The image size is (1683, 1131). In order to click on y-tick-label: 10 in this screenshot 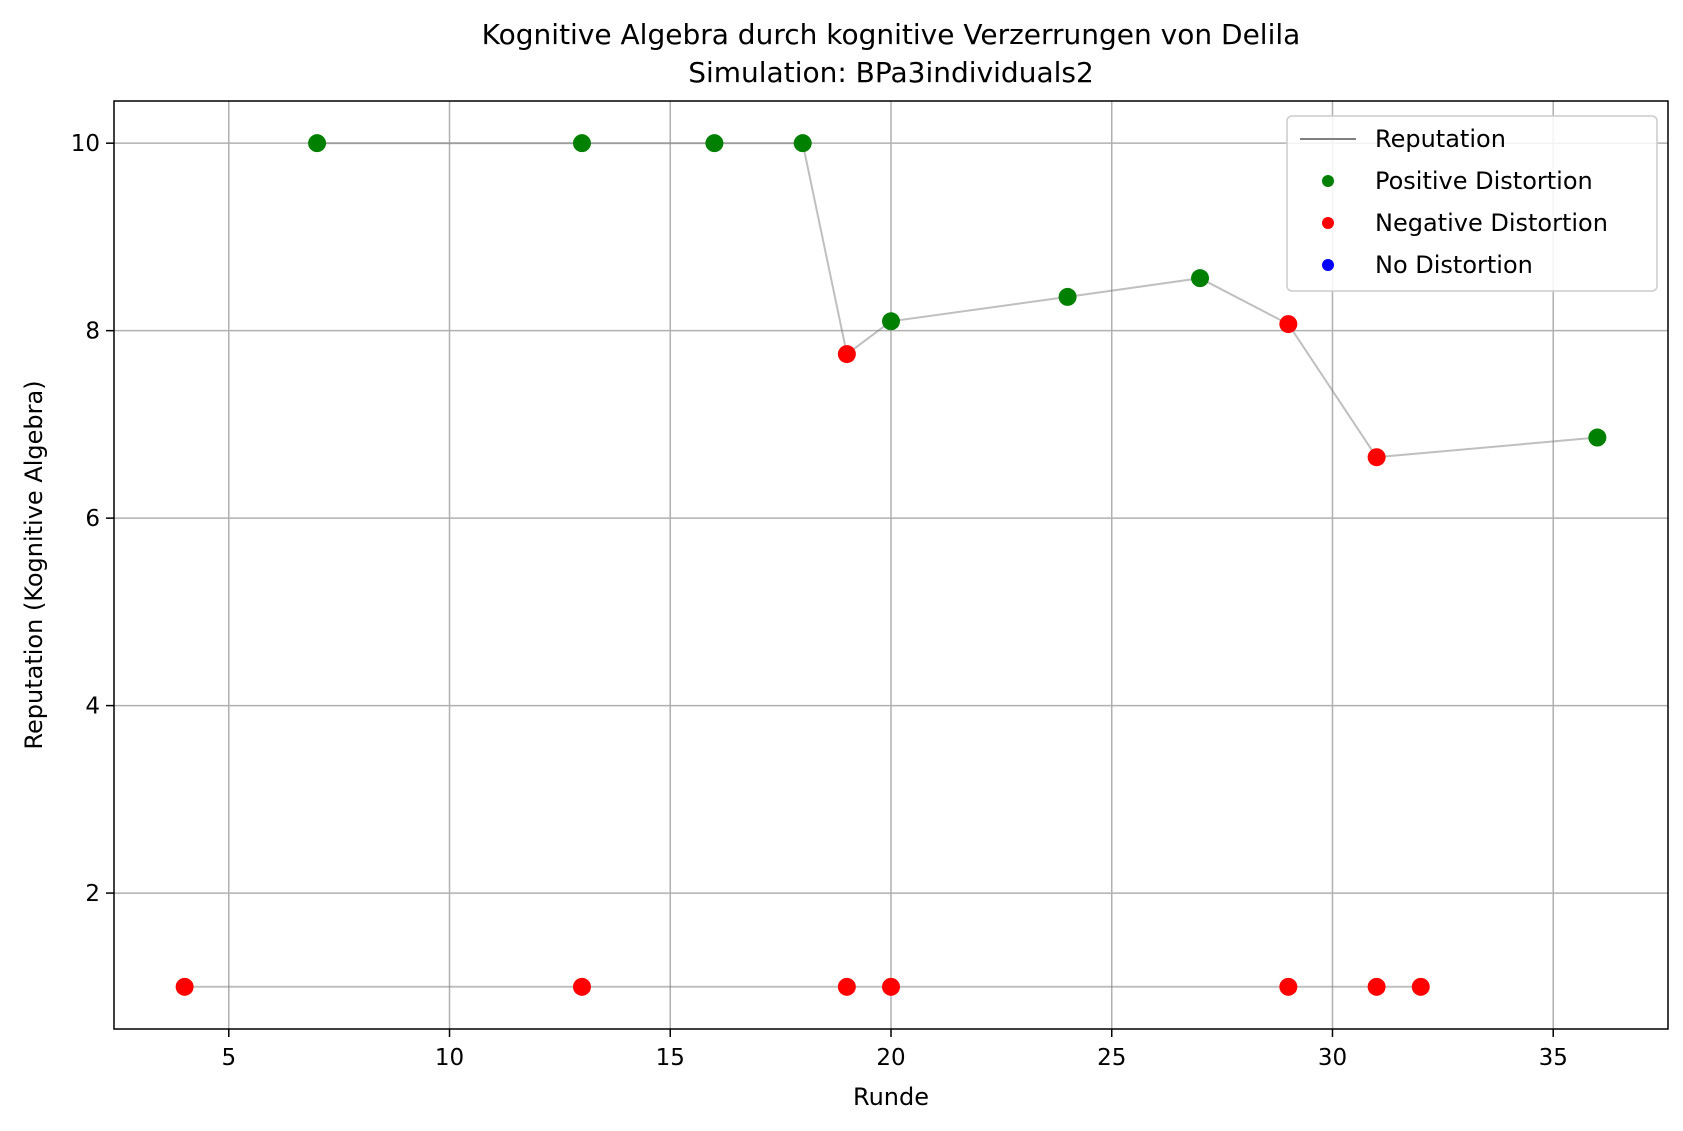, I will do `click(85, 144)`.